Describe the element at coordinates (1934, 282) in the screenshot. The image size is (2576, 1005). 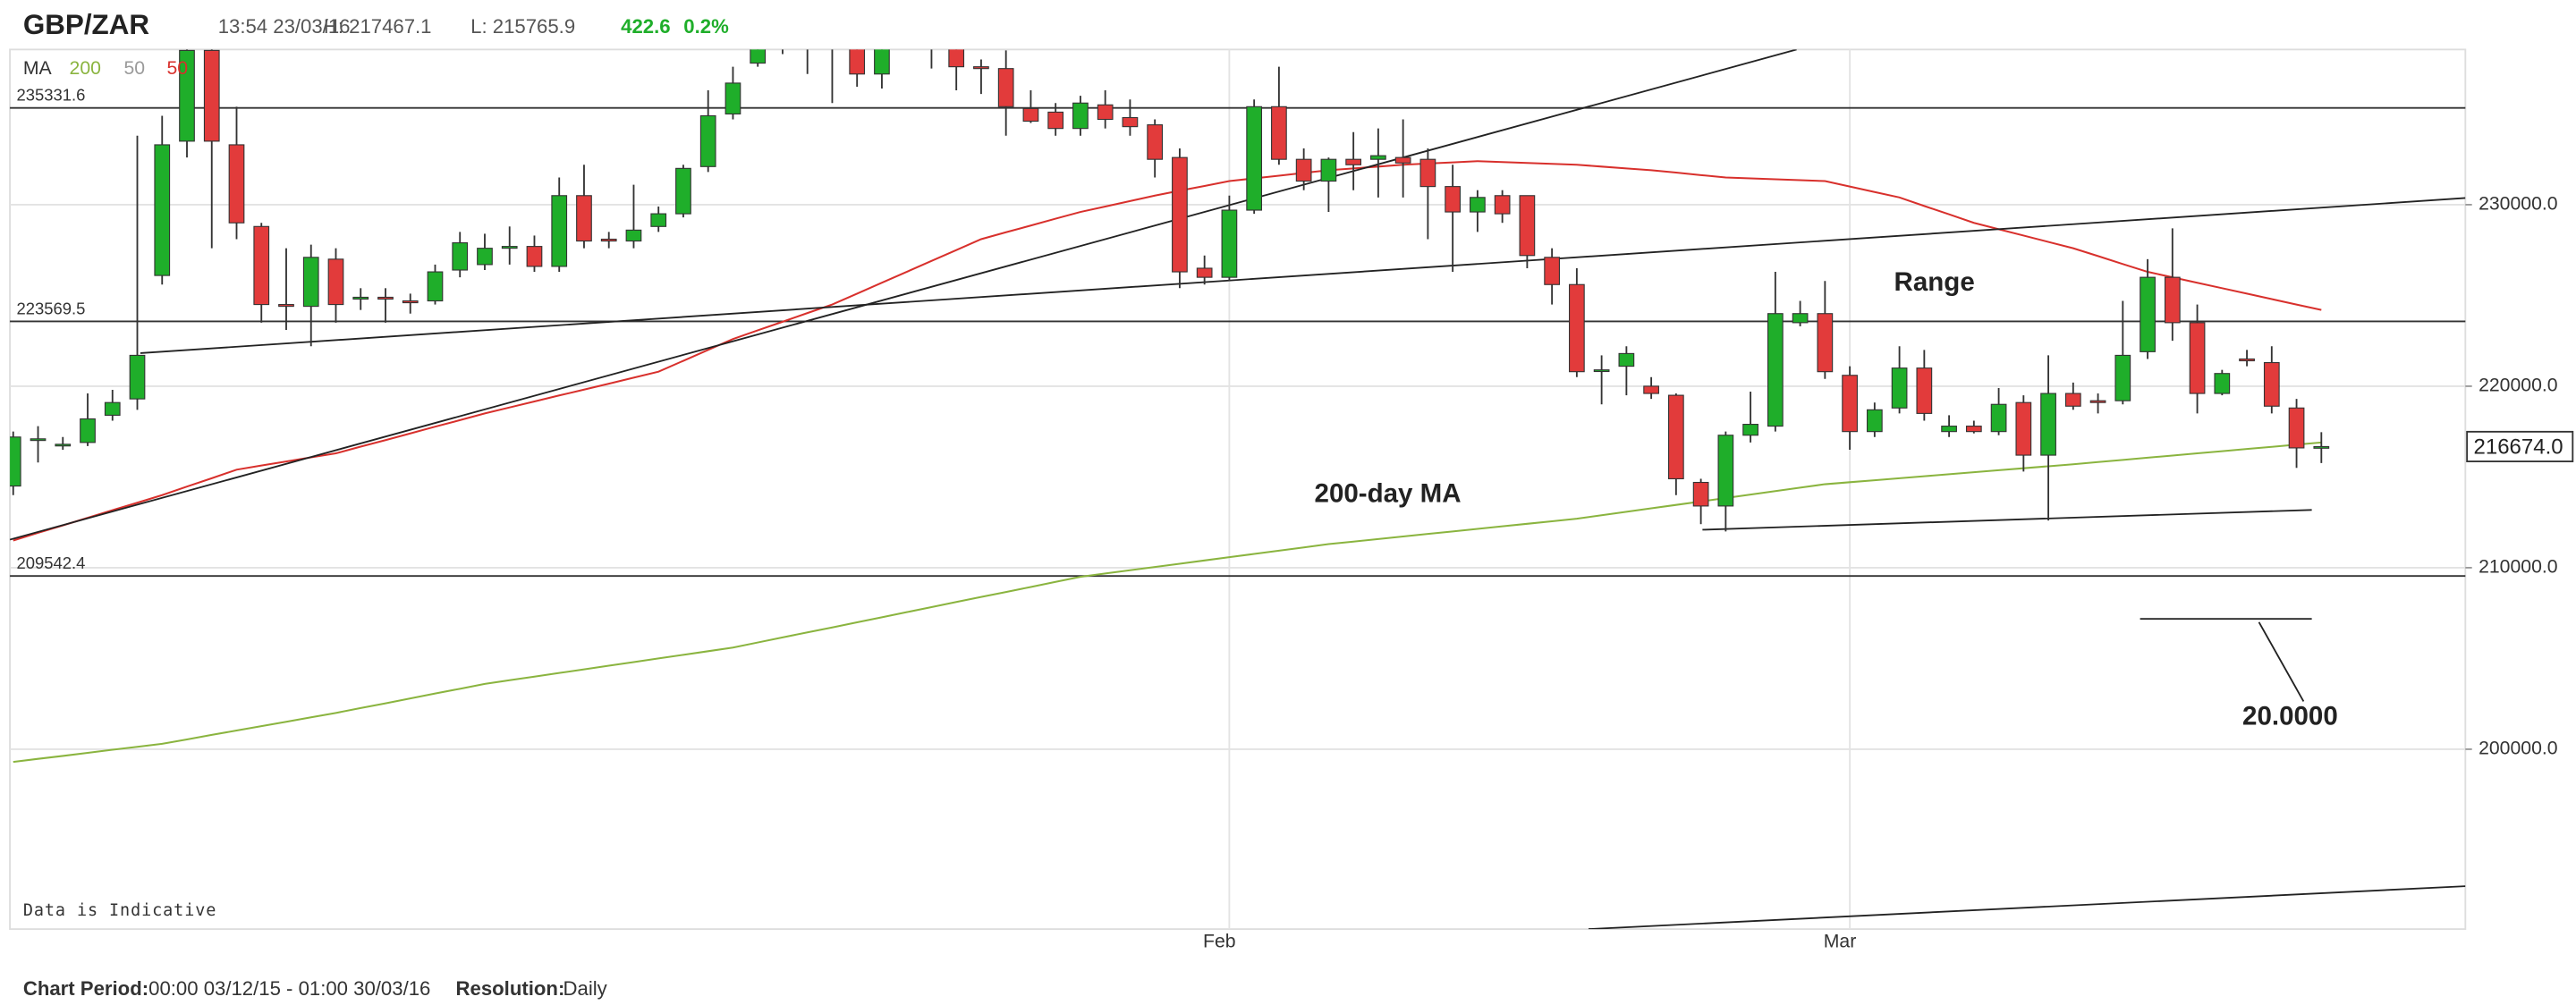
I see `annotation: Range` at that location.